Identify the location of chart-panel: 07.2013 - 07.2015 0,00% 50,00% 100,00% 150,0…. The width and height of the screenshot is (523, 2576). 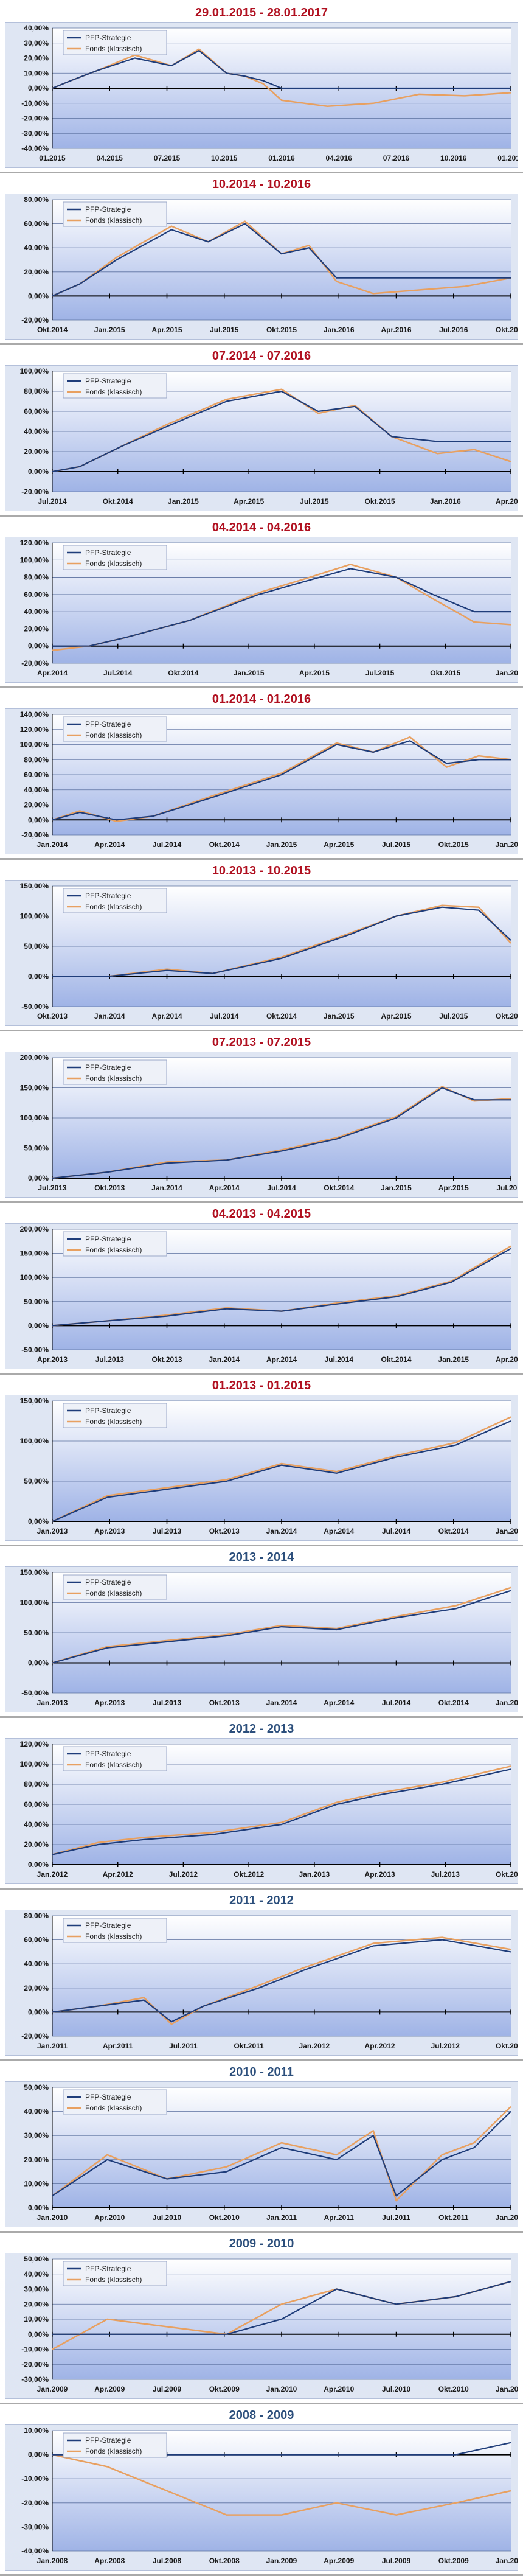
(261, 1116).